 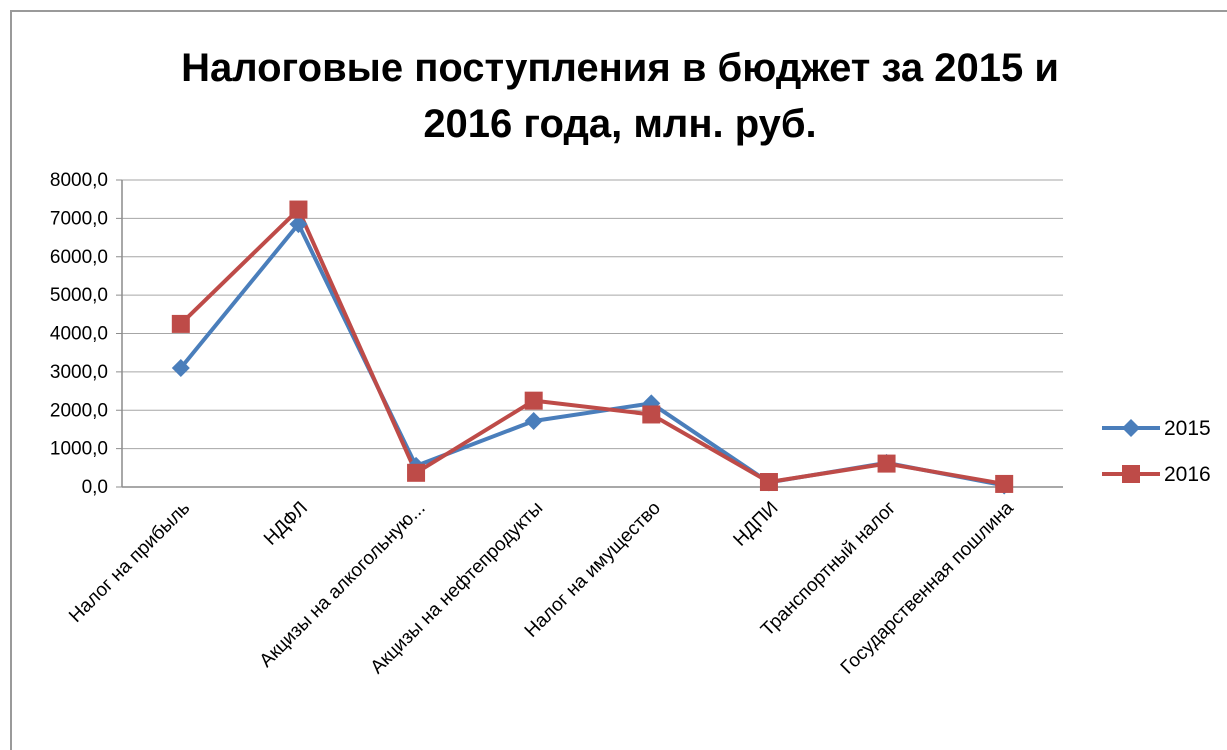 I want to click on y-tick-label: 3000,0, so click(x=79, y=372).